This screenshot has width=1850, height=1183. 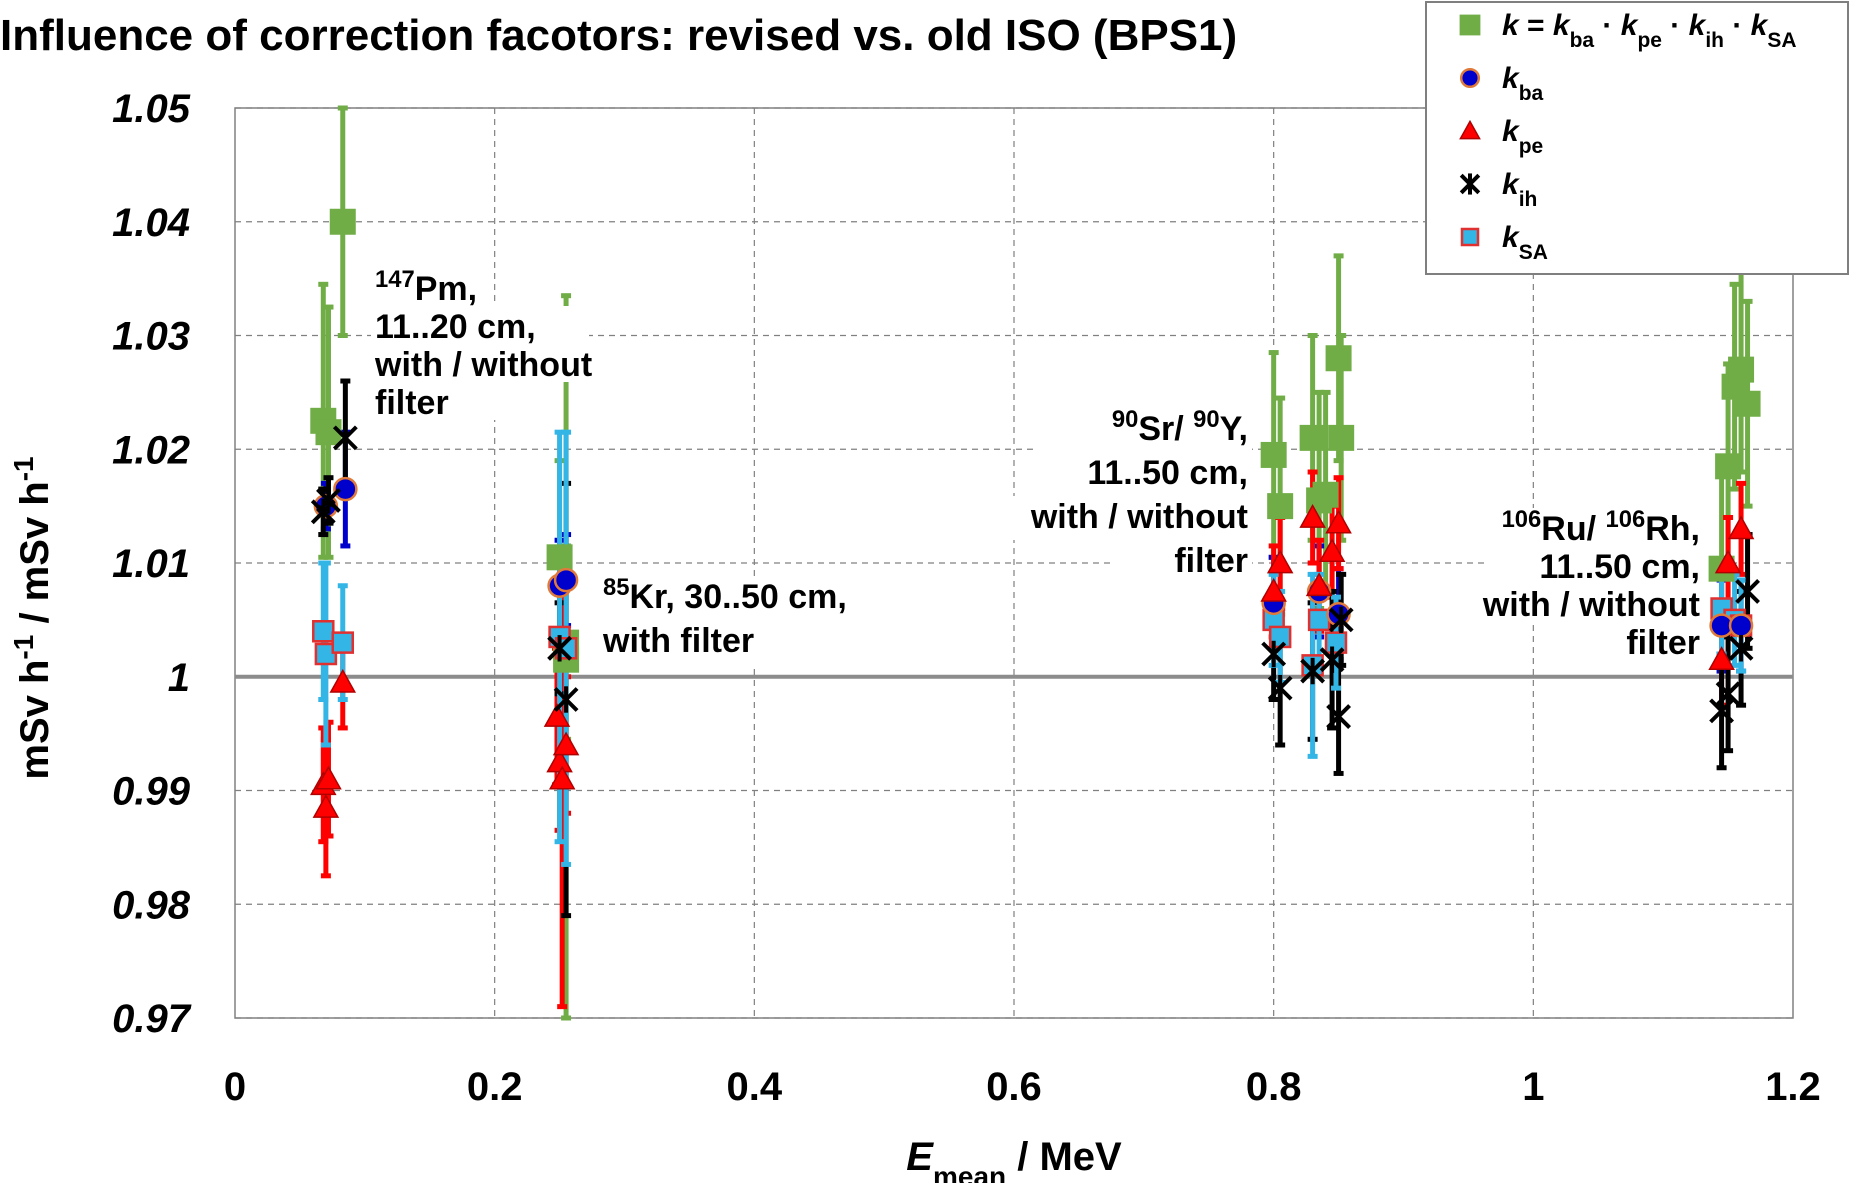 I want to click on x-tick-label: 0.4, so click(x=755, y=1087).